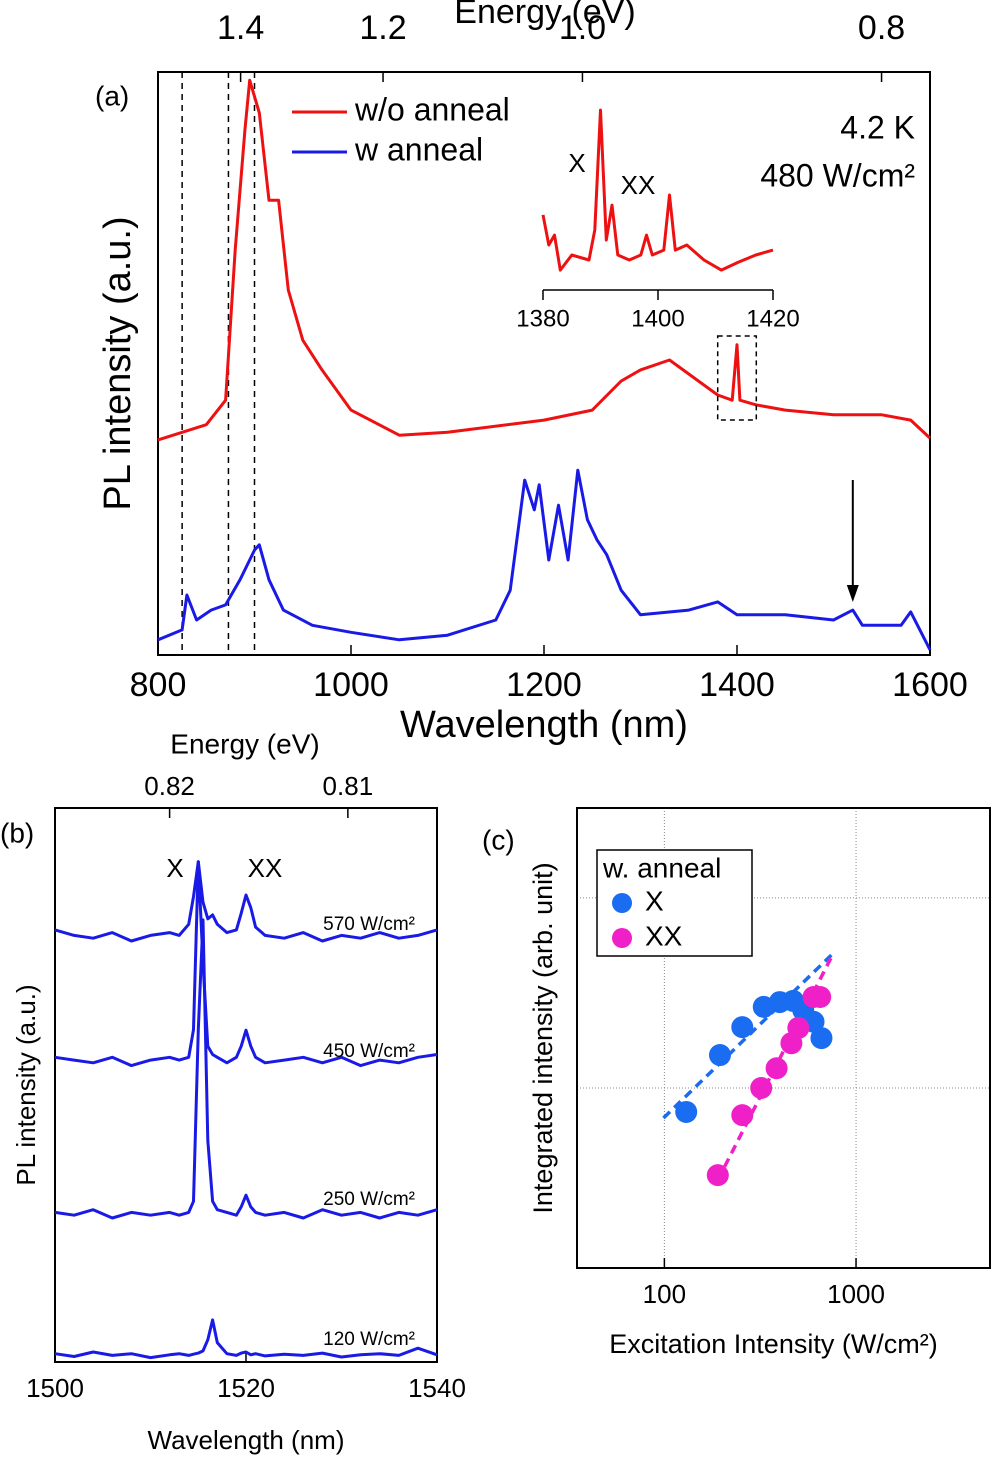  What do you see at coordinates (246, 1388) in the screenshot?
I see `x-tick-label: 1520` at bounding box center [246, 1388].